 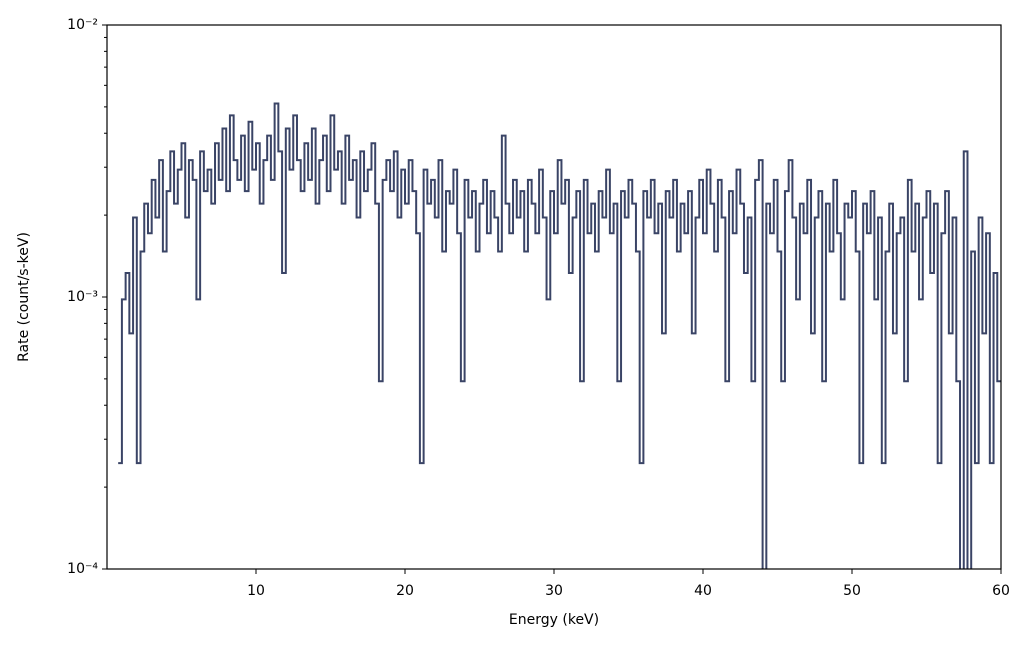 I want to click on y-axis-label: Rate (count/s-keV), so click(x=24, y=297).